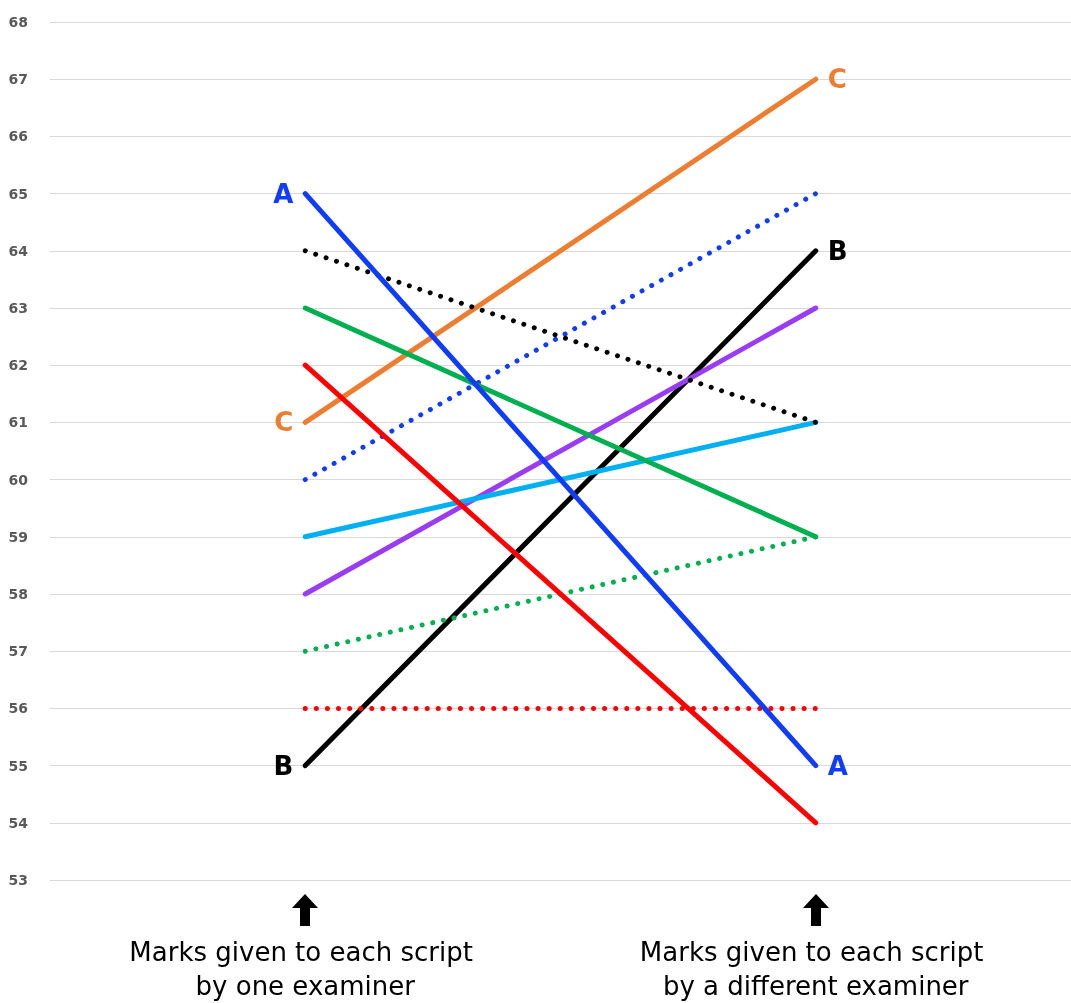 The height and width of the screenshot is (1003, 1071). What do you see at coordinates (837, 250) in the screenshot?
I see `text: B` at bounding box center [837, 250].